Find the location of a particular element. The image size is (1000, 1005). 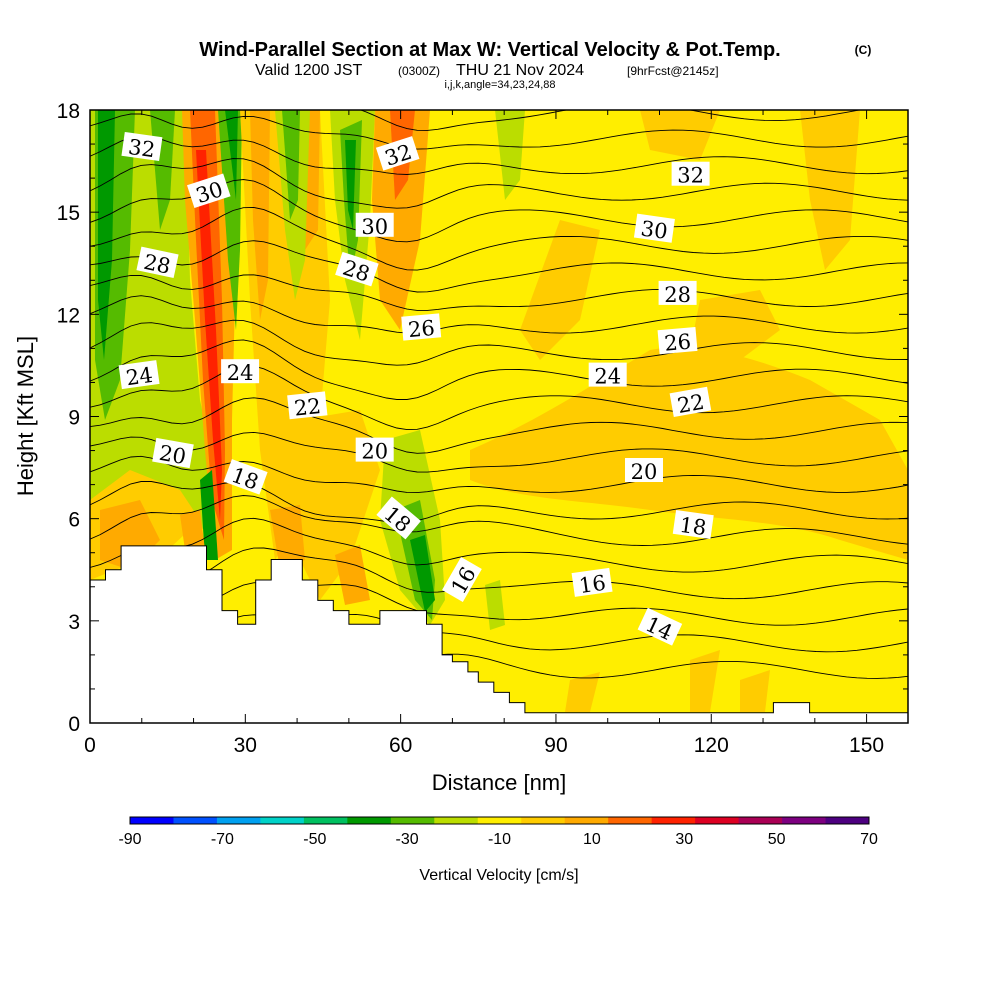

colorbar-label: 50 is located at coordinates (777, 839).